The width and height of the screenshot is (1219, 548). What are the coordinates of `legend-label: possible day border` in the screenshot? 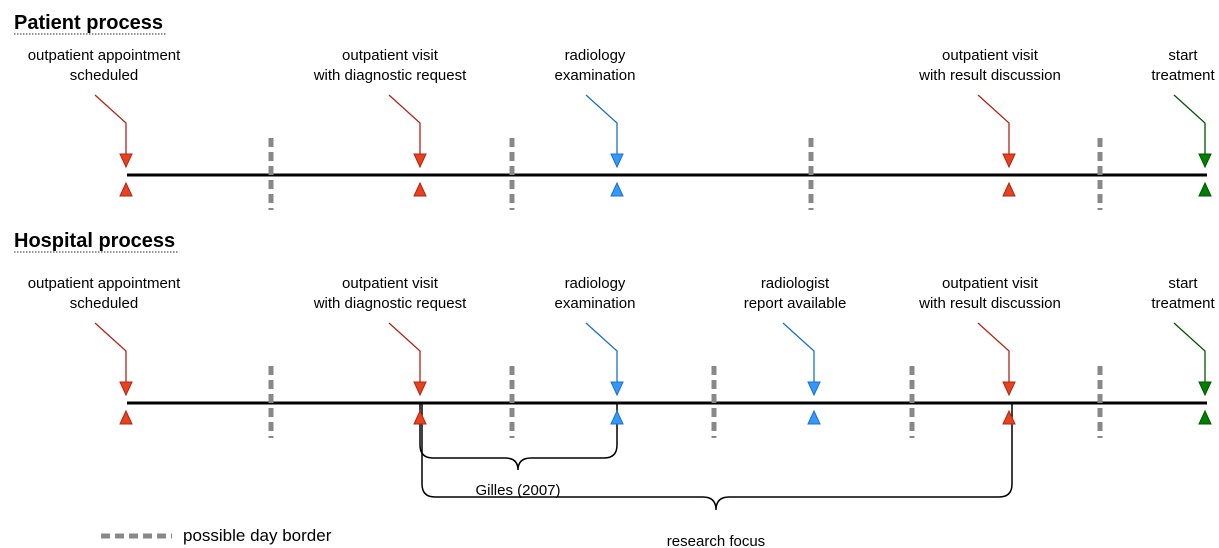 It's located at (257, 535).